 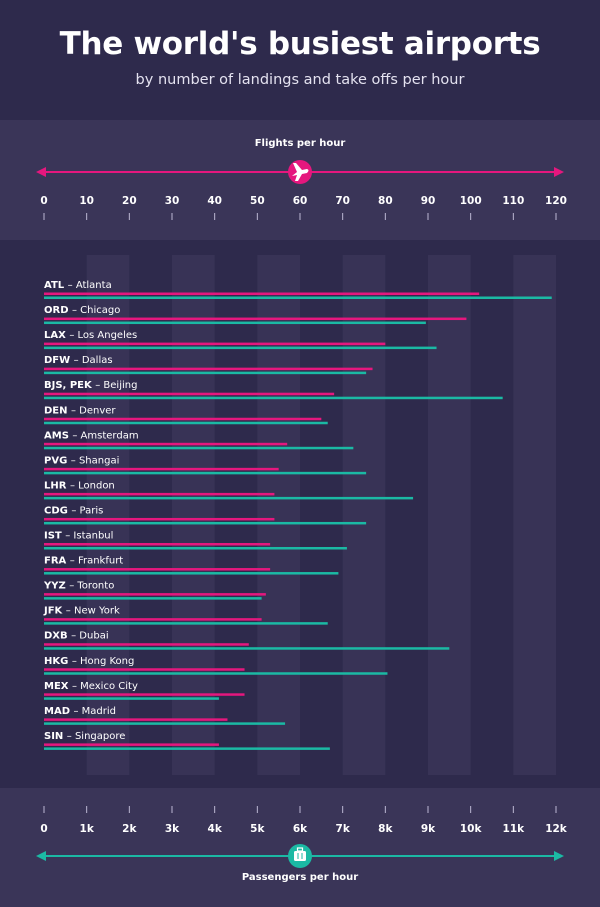 I want to click on chart-title: The world's busiest airports, so click(x=300, y=44).